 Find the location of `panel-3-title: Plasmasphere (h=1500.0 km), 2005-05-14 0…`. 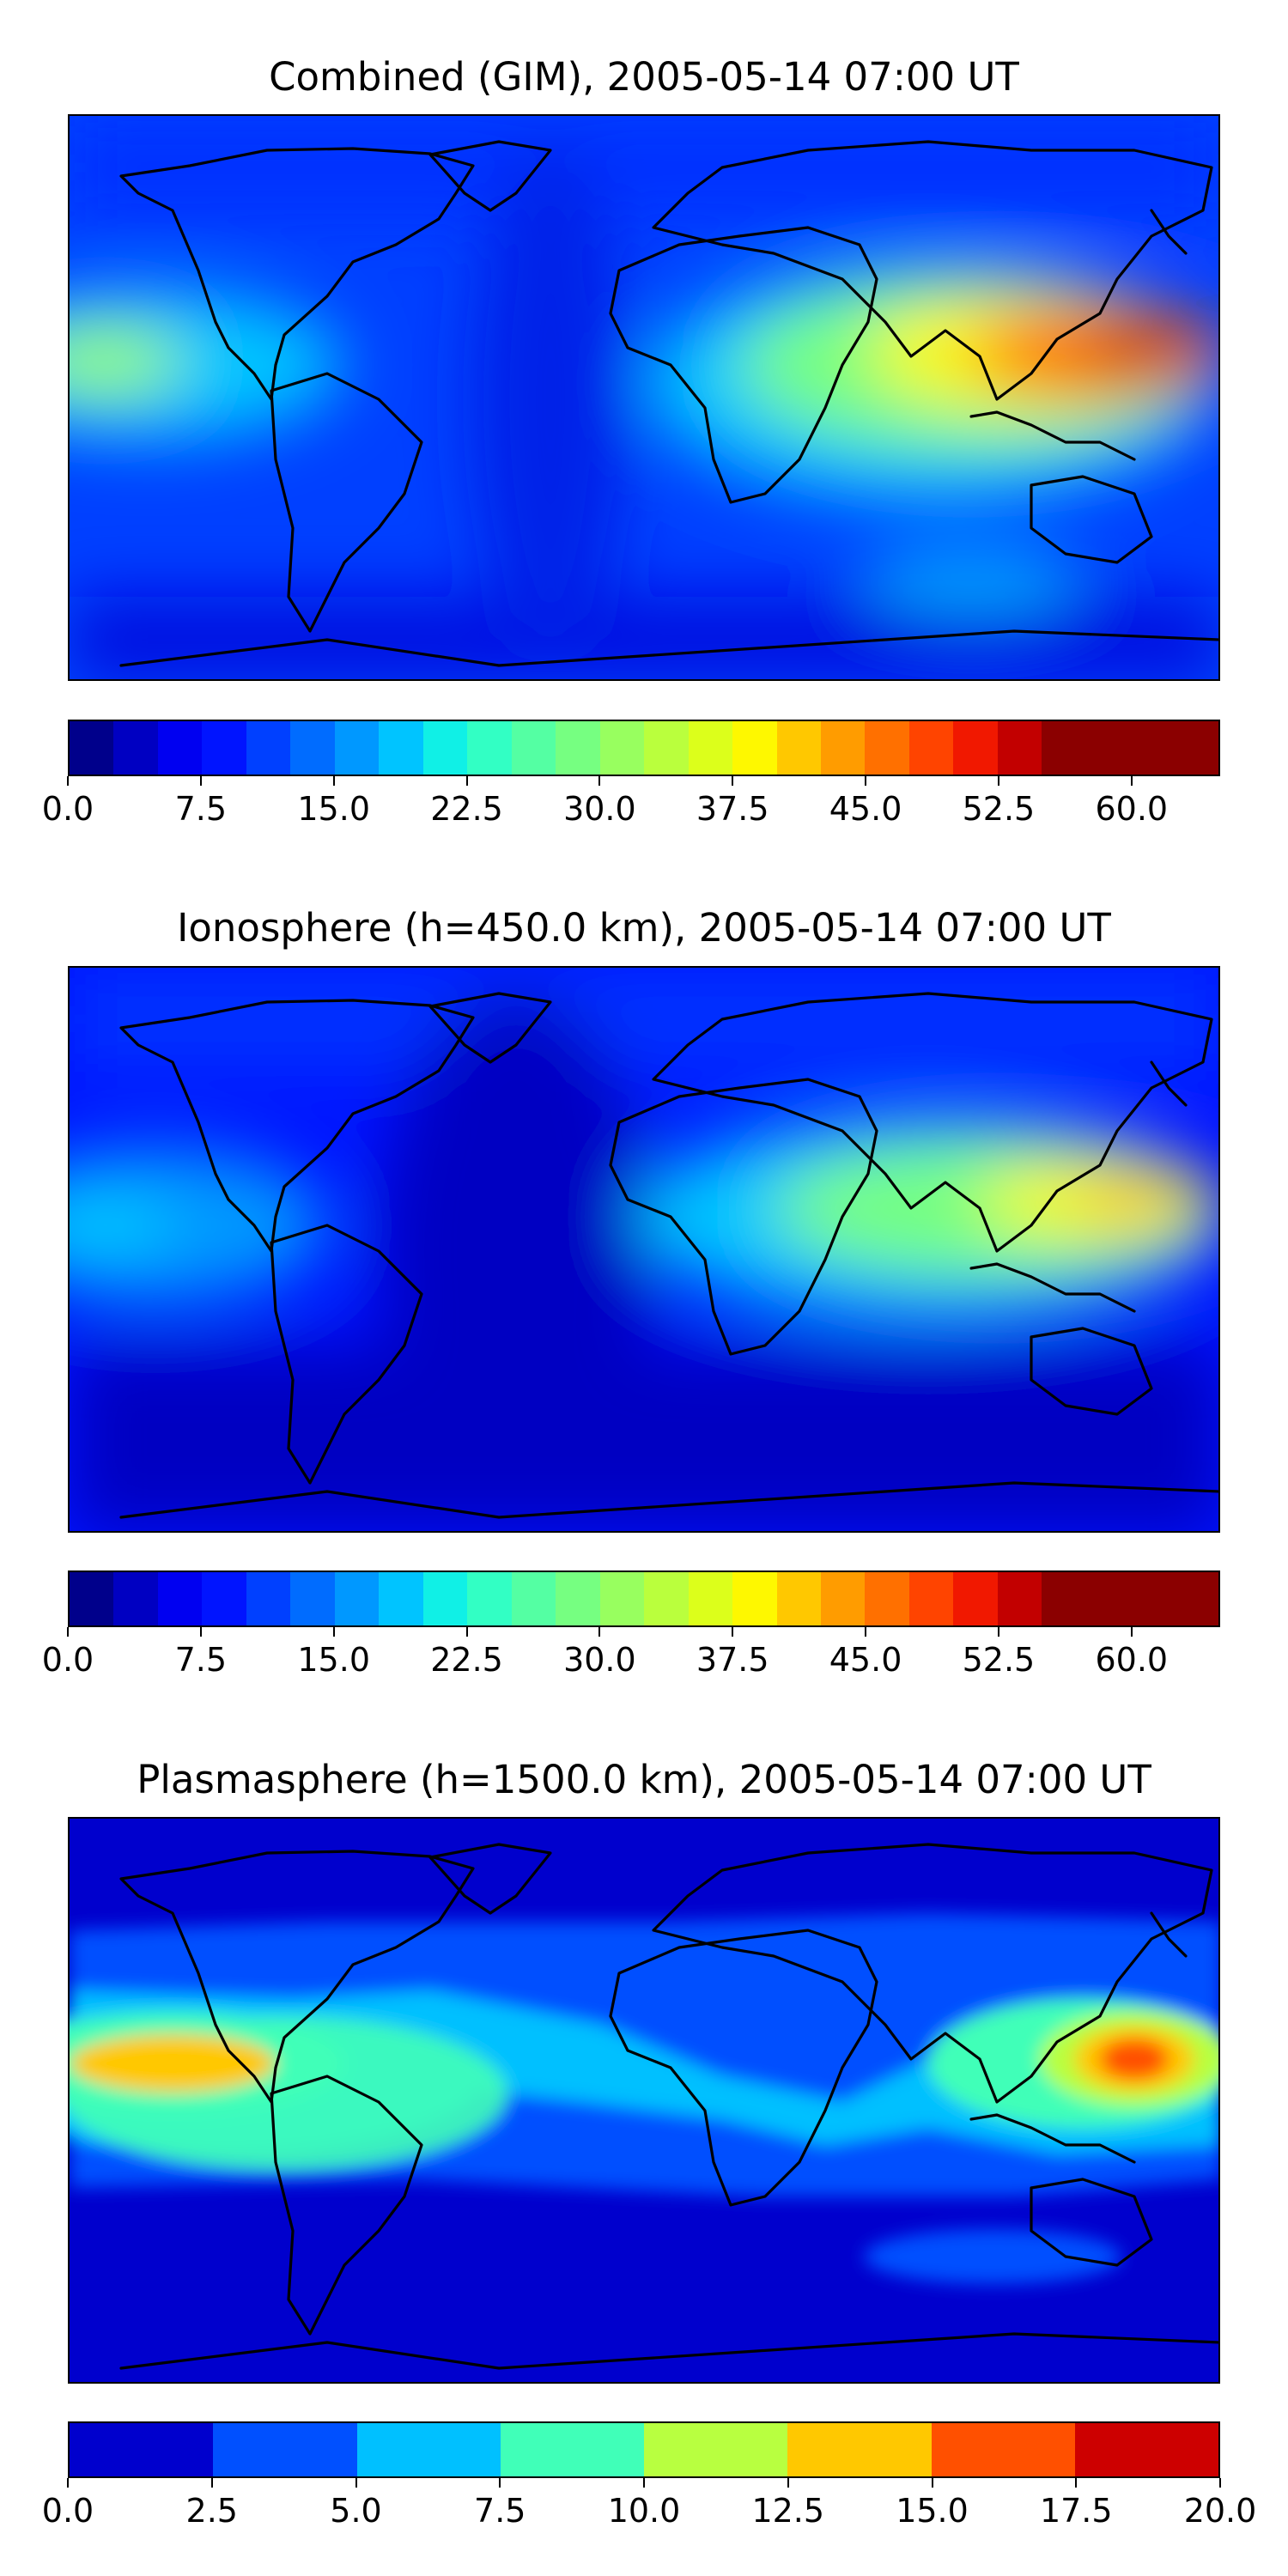

panel-3-title: Plasmasphere (h=1500.0 km), 2005-05-14 0… is located at coordinates (644, 1779).